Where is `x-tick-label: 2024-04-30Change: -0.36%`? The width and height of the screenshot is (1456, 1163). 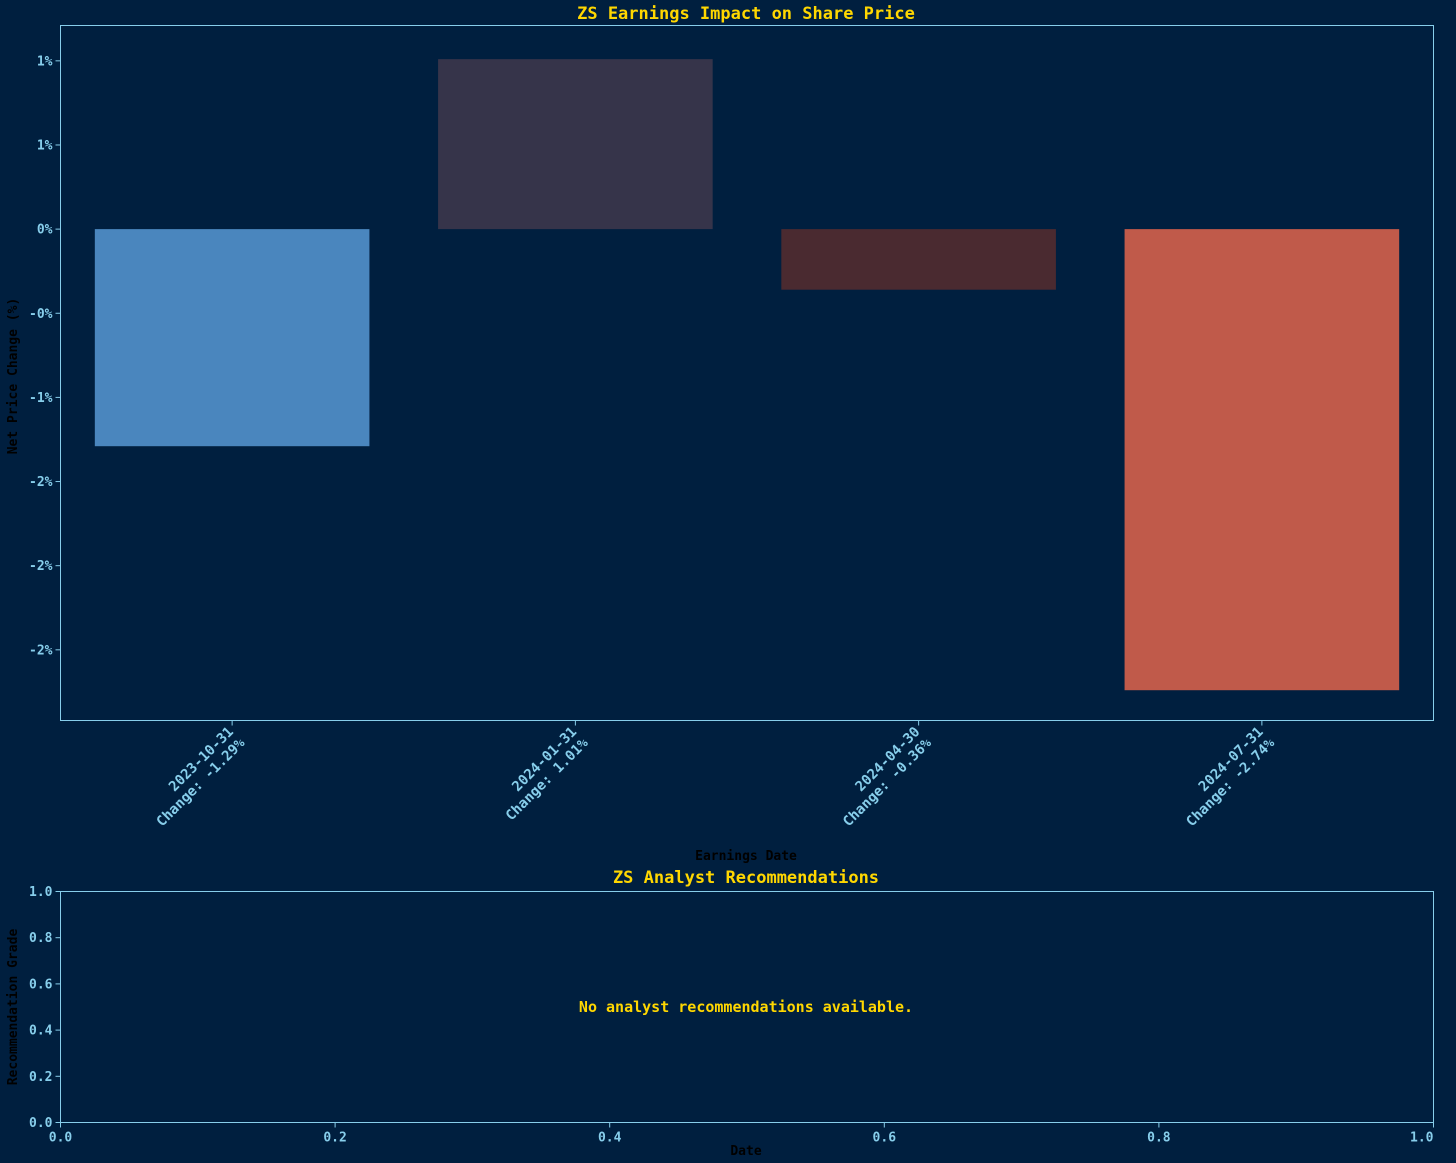
x-tick-label: 2024-04-30Change: -0.36% is located at coordinates (882, 777).